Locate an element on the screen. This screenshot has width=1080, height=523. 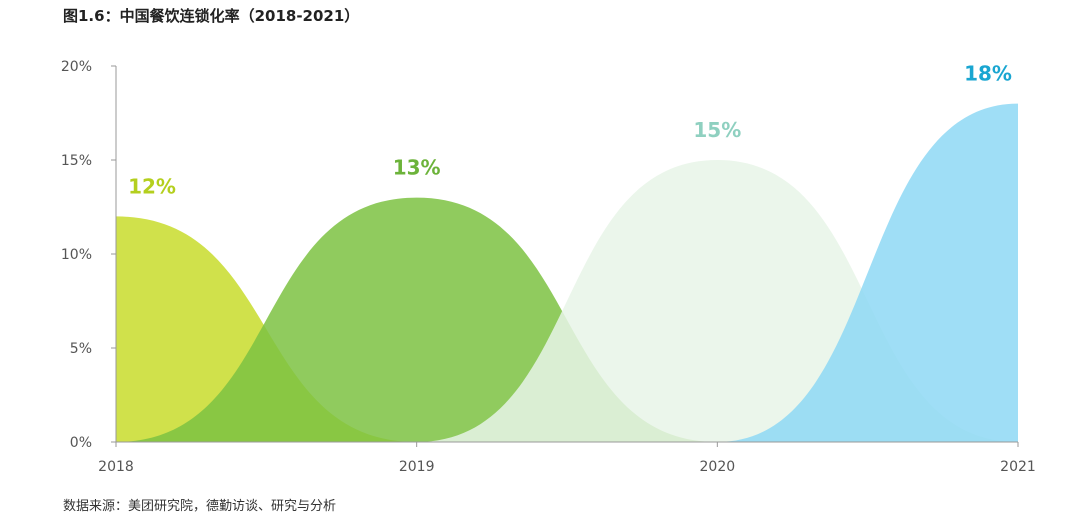
data-source-note: 数据来源：美团研究院，德勤访谈、研究与分析 is located at coordinates (200, 506).